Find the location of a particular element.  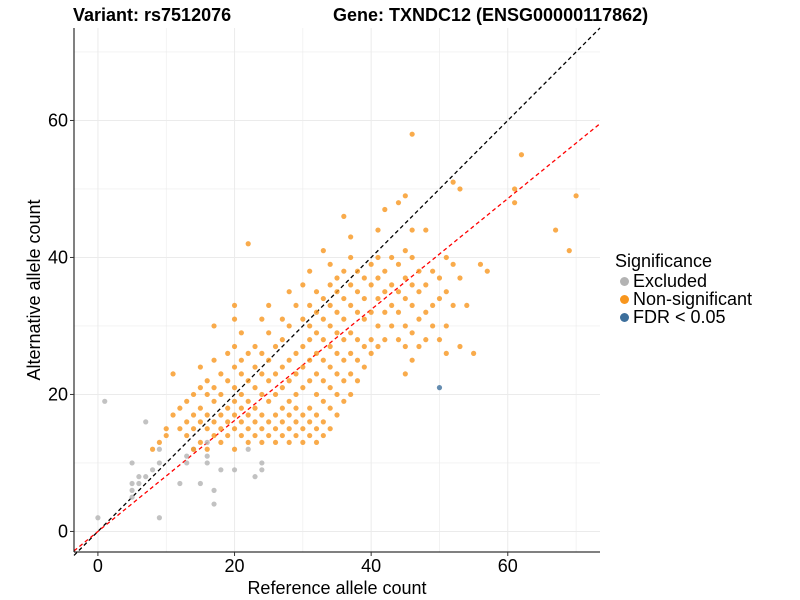

x-tick-label: 20 is located at coordinates (235, 566).